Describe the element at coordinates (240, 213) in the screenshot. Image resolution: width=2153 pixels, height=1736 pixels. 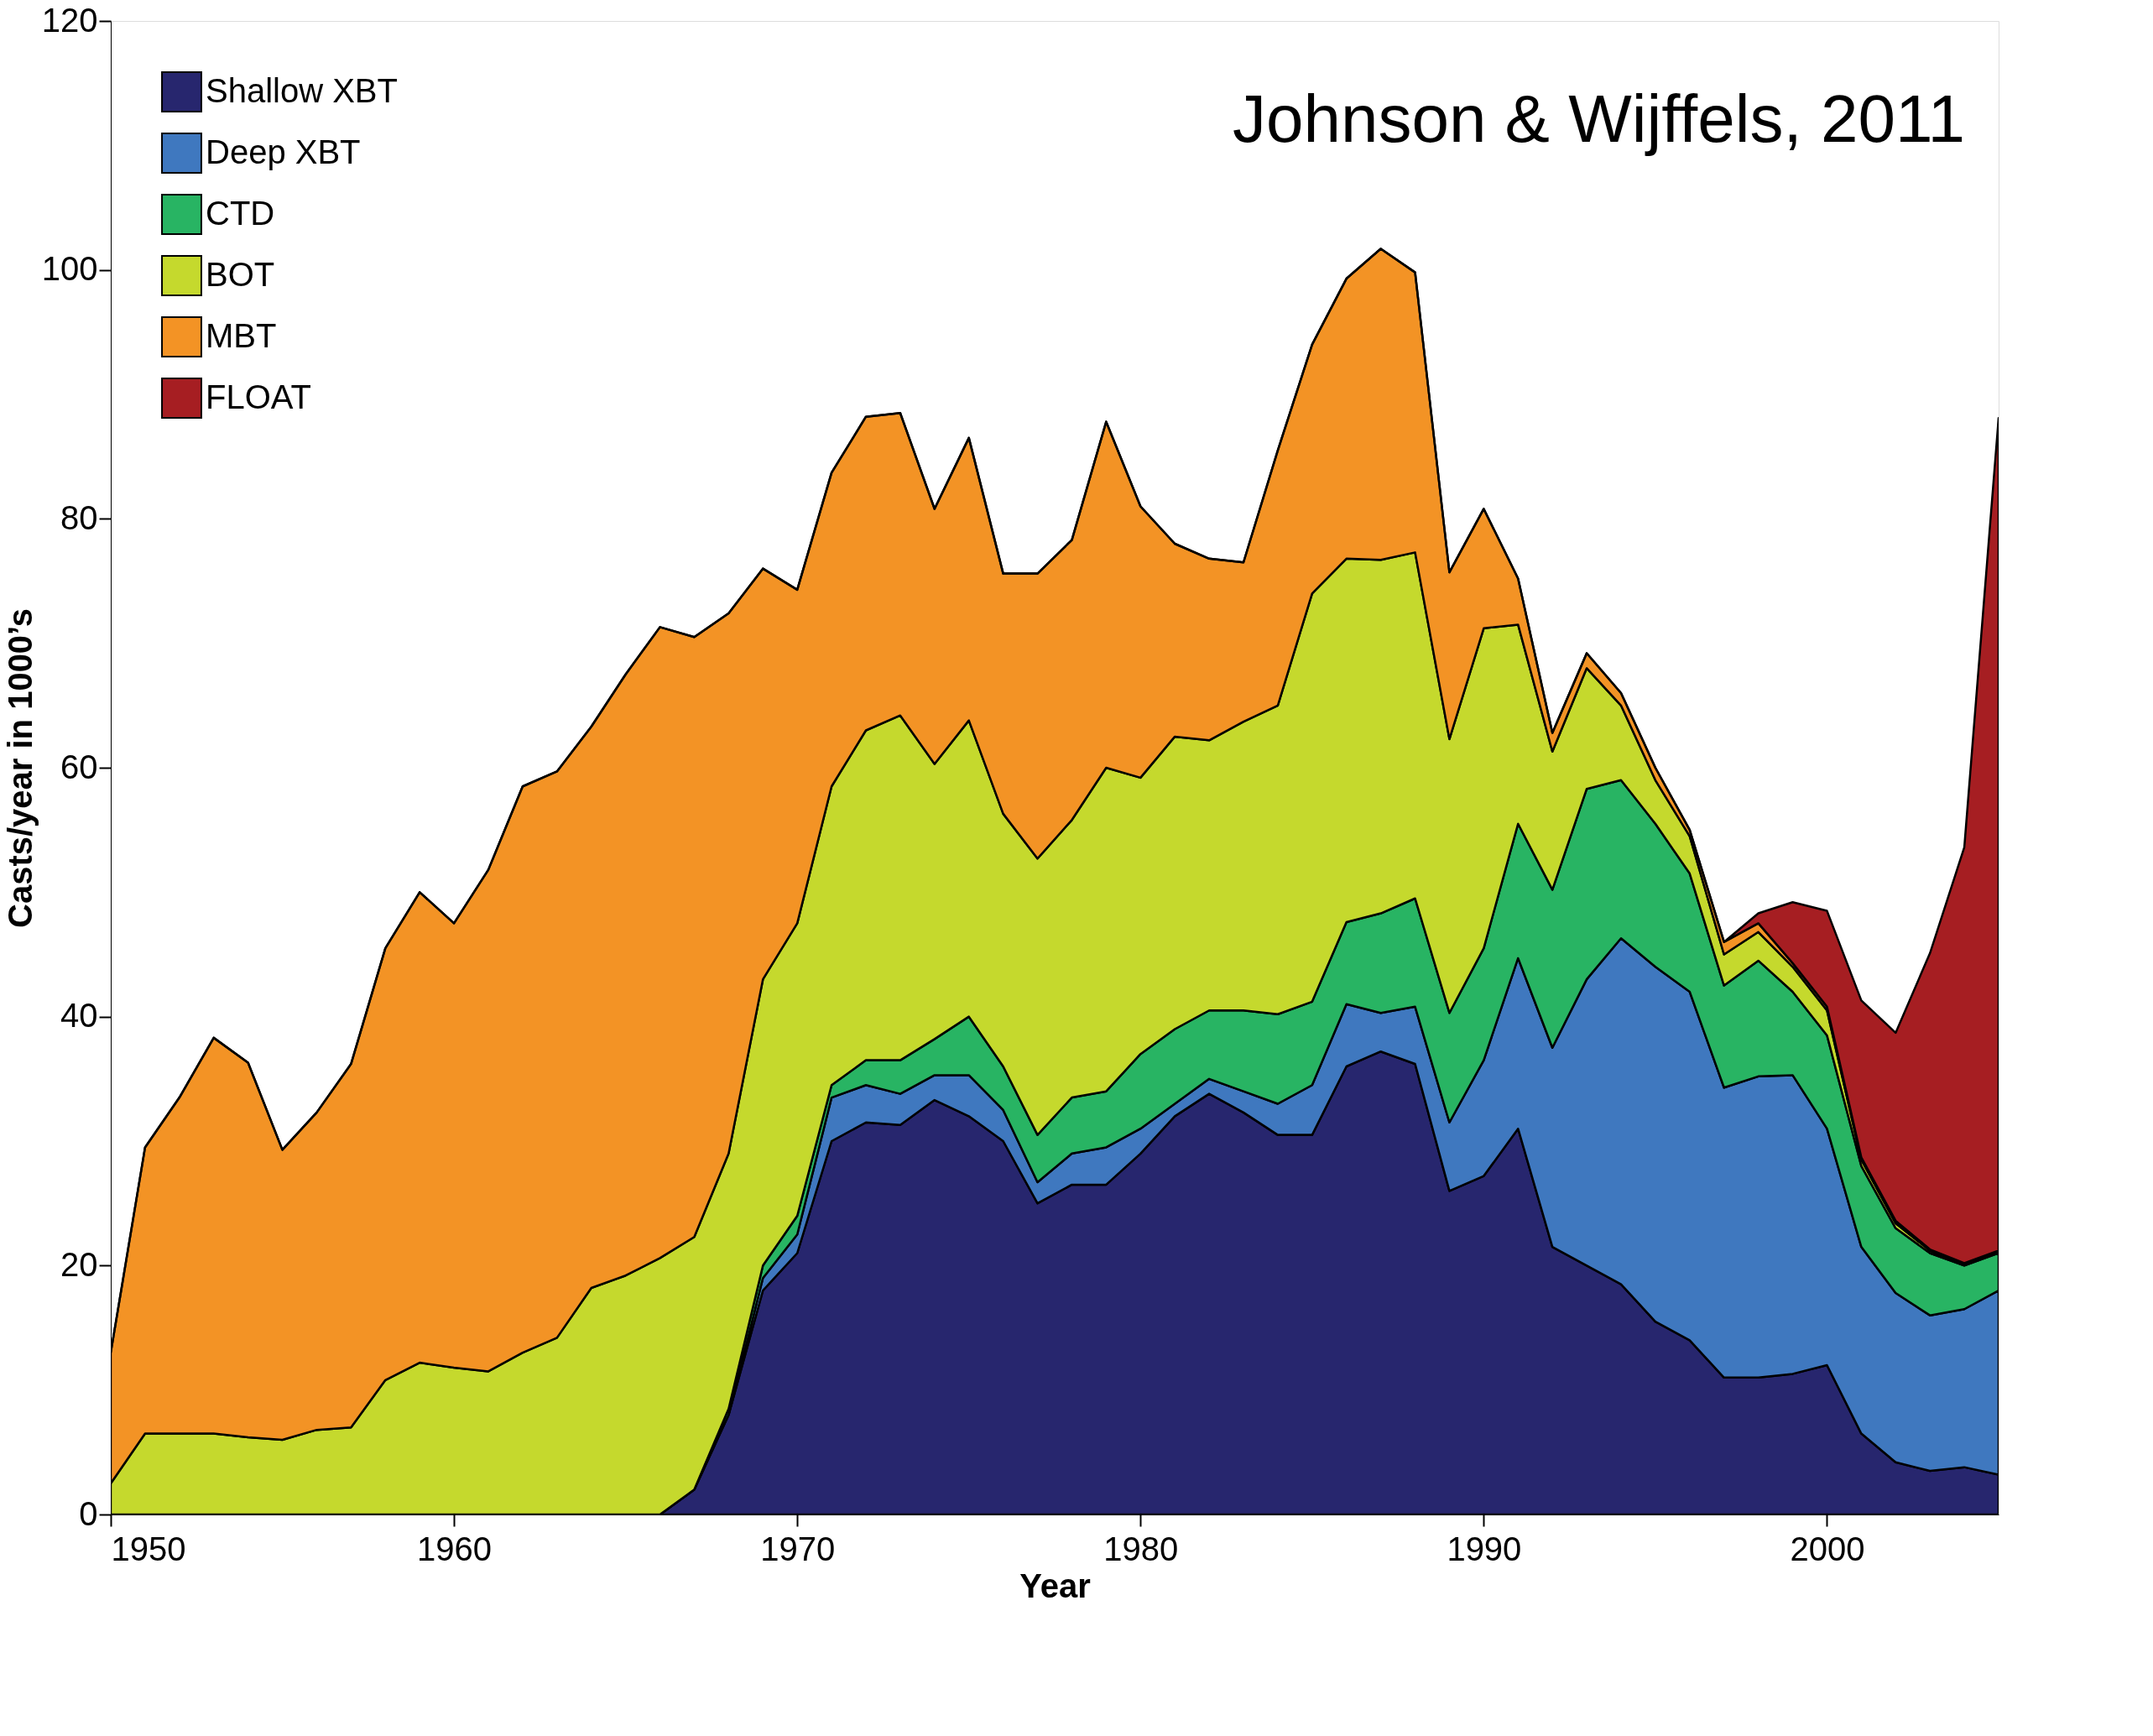
I see `legend-label: CTD` at that location.